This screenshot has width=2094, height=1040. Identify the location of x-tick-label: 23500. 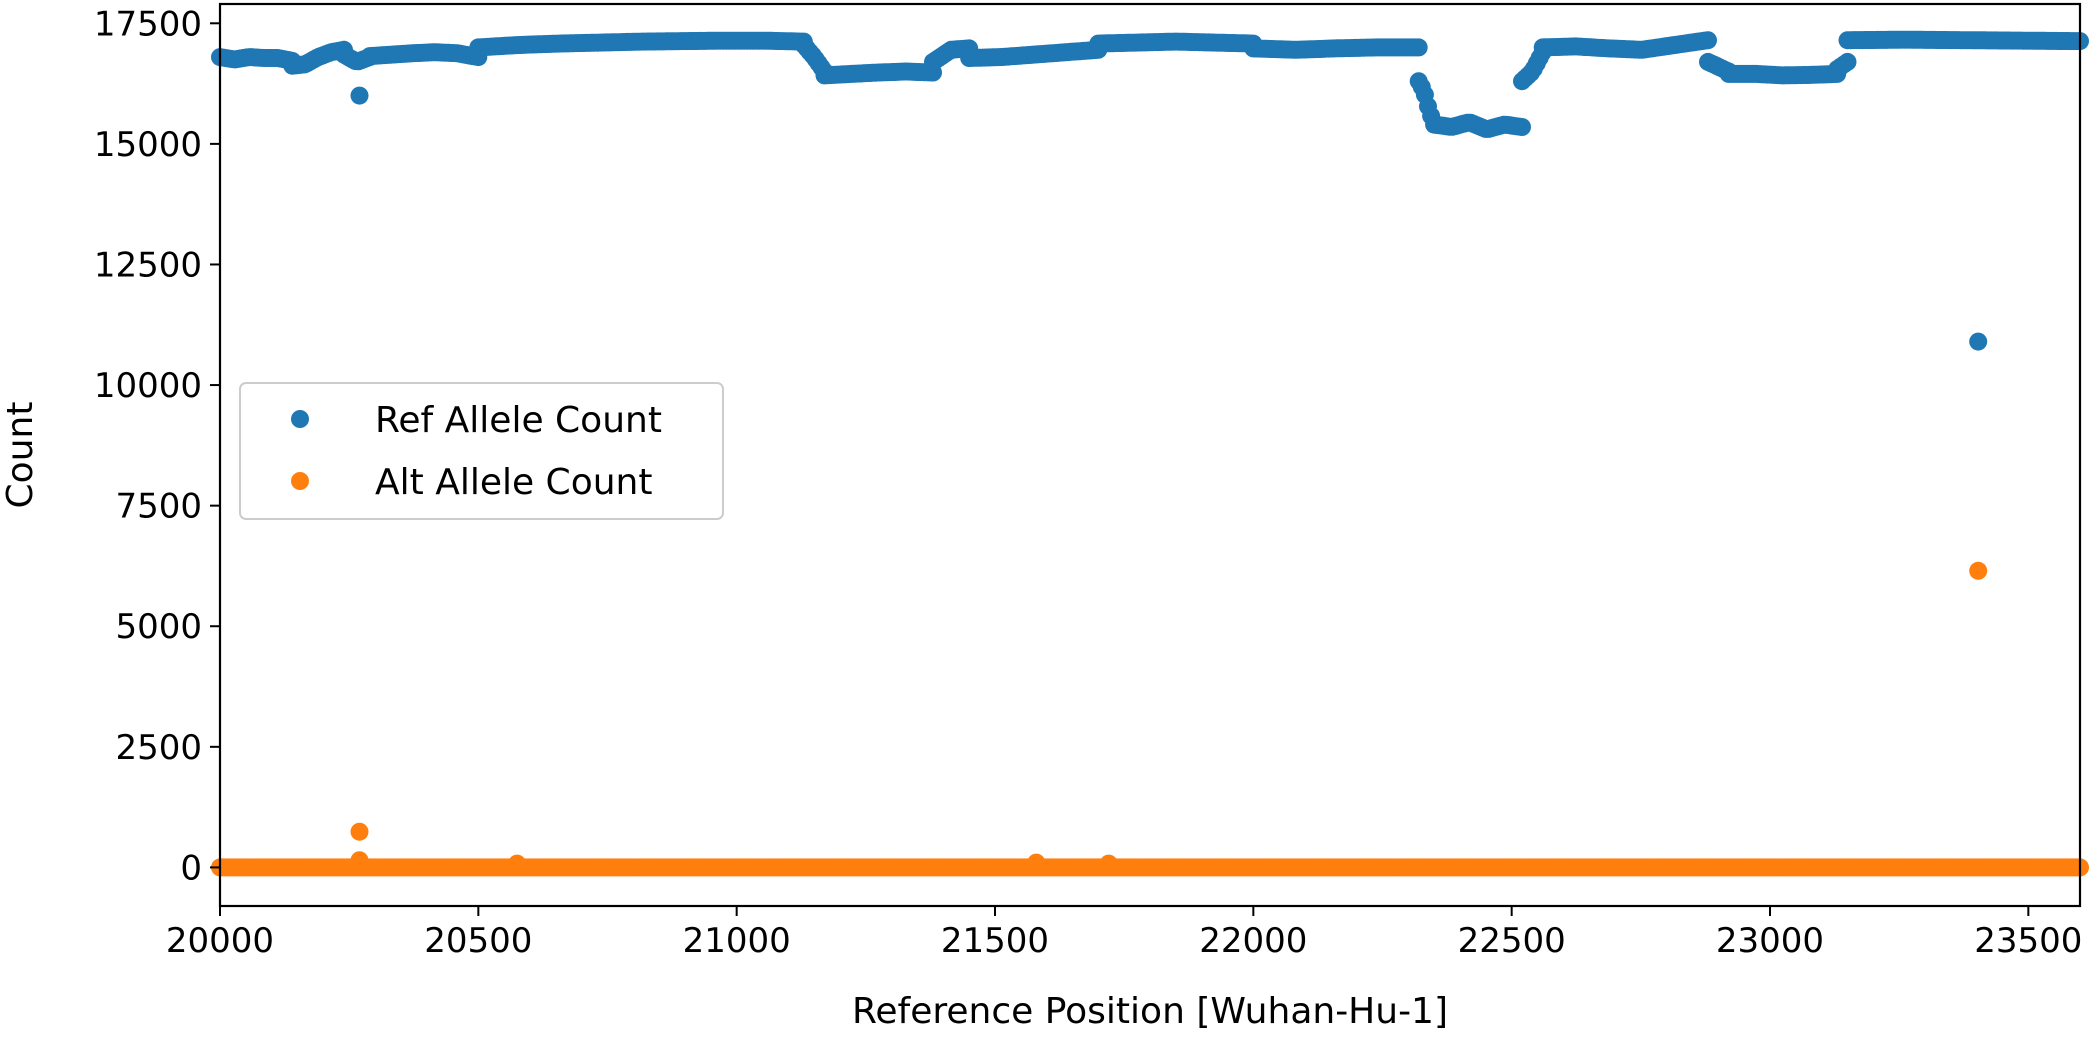
(2028, 941).